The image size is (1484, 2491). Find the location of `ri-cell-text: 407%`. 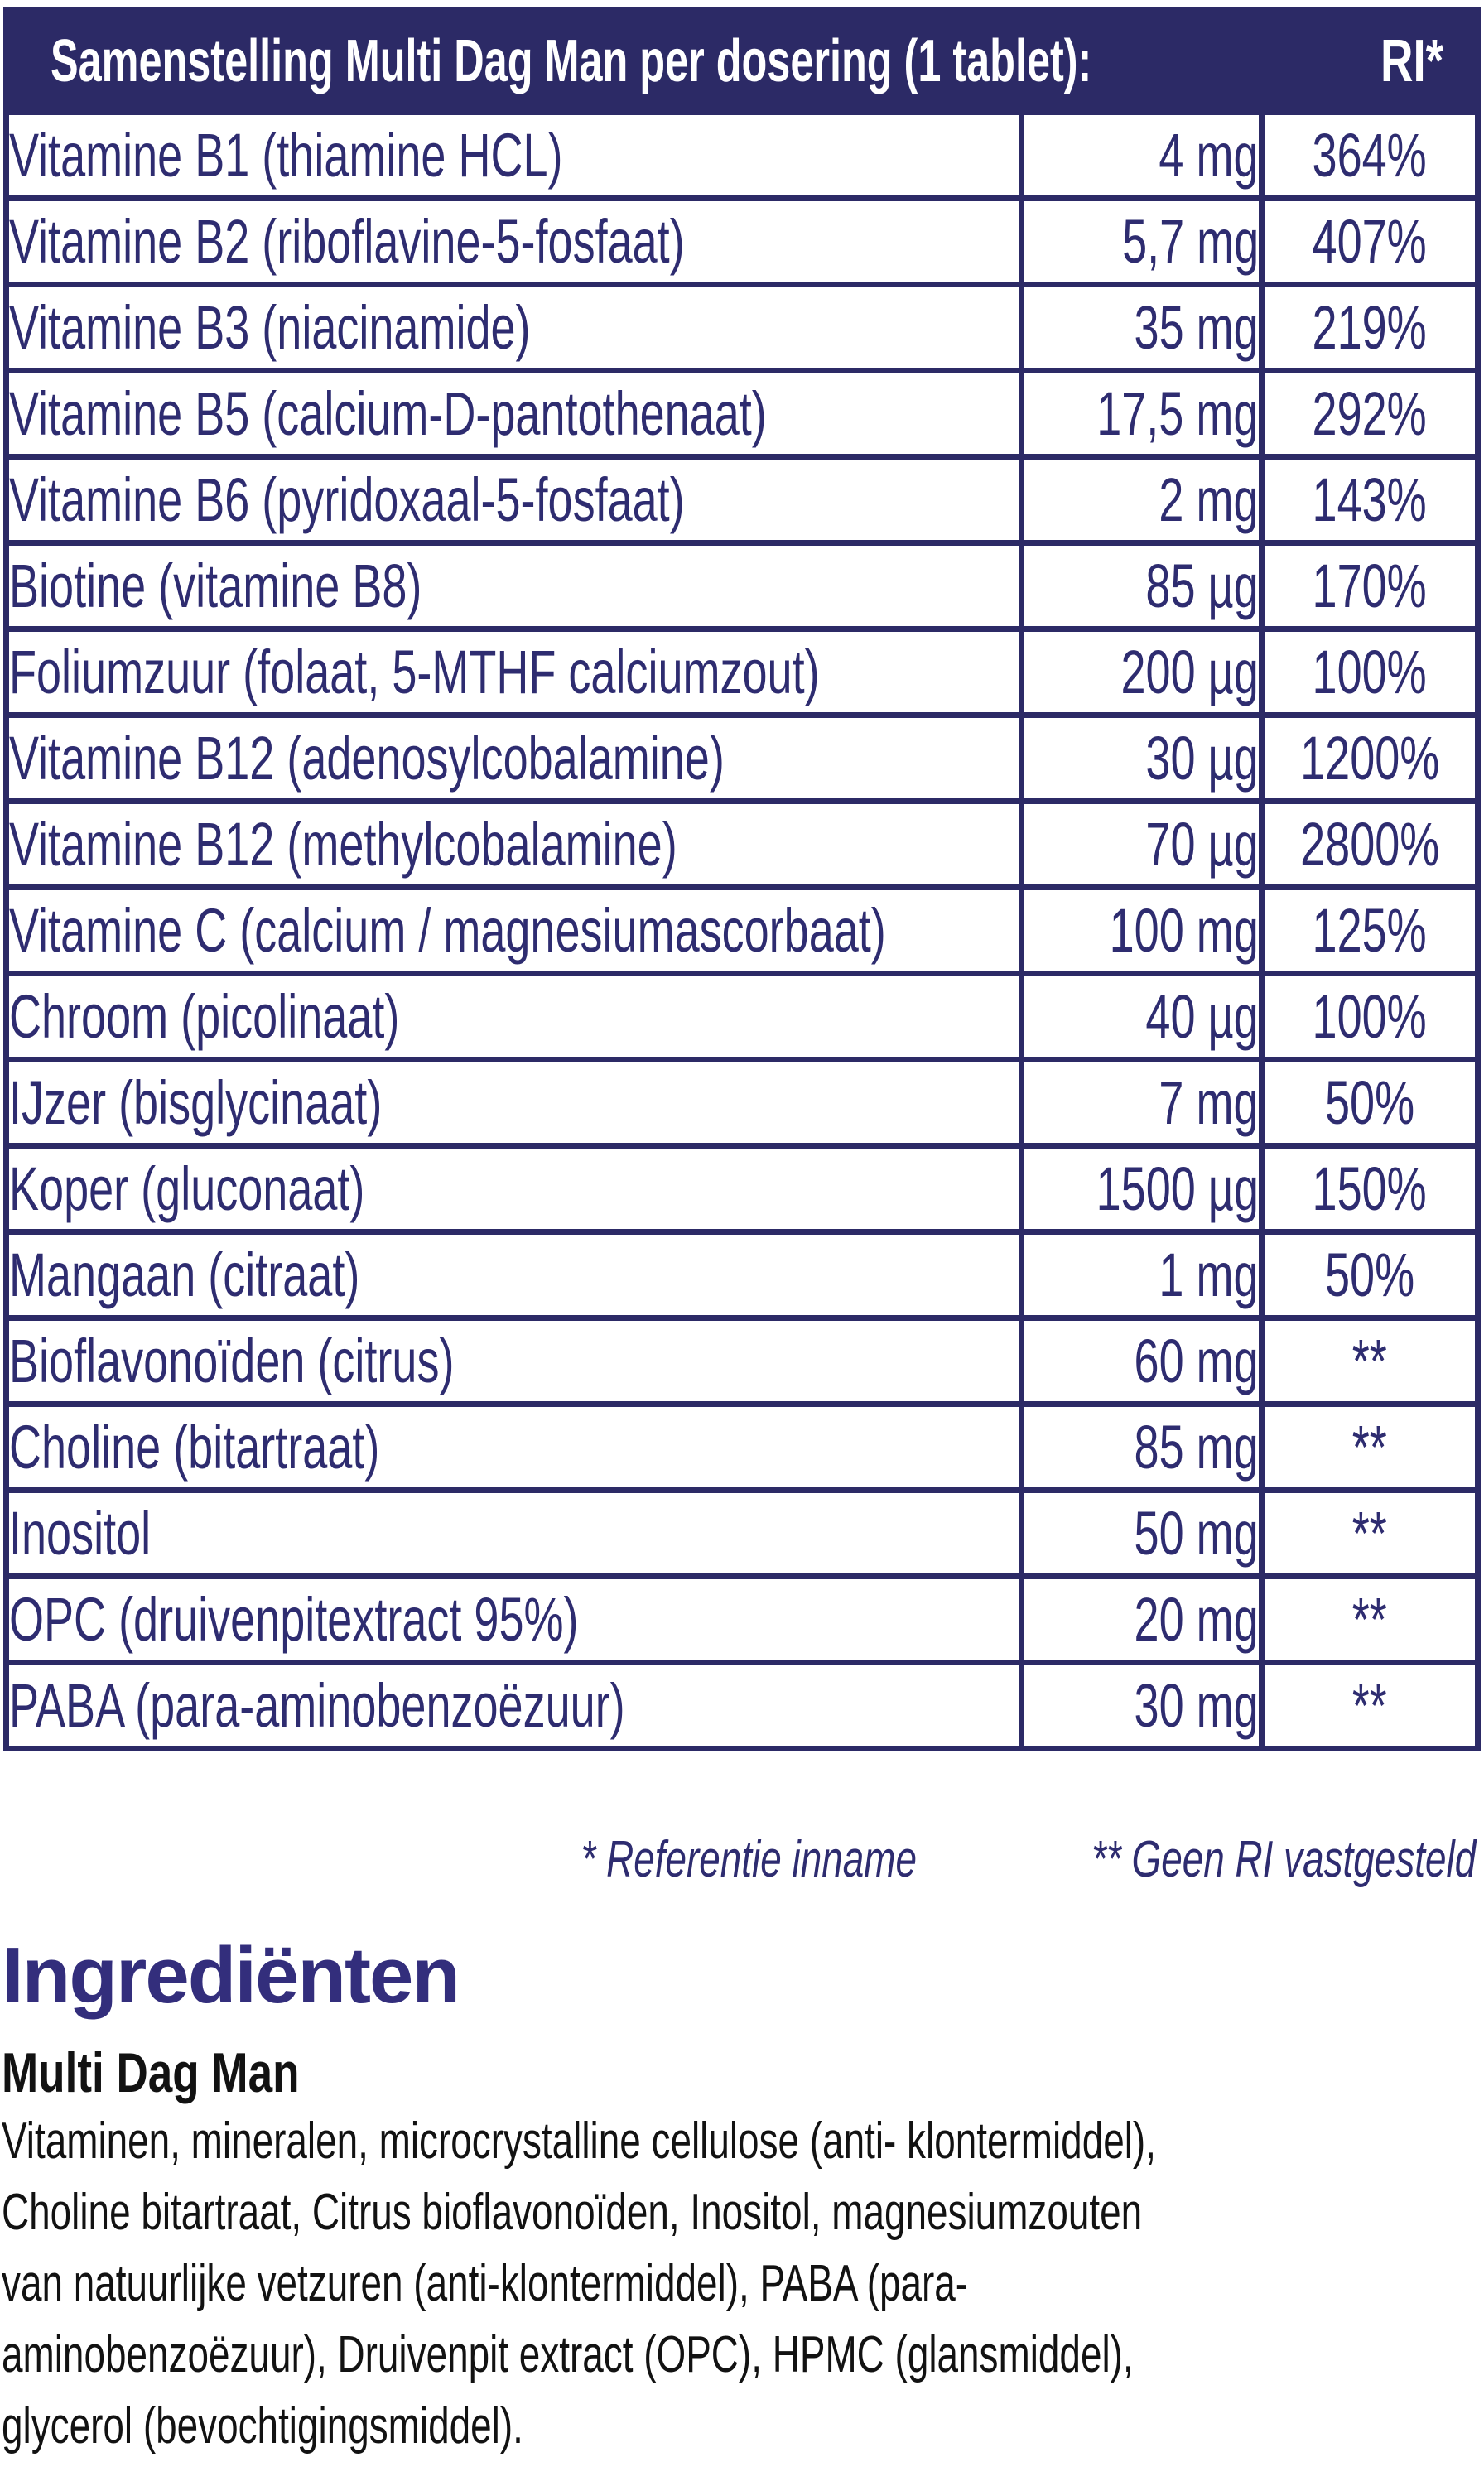

ri-cell-text: 407% is located at coordinates (1369, 241).